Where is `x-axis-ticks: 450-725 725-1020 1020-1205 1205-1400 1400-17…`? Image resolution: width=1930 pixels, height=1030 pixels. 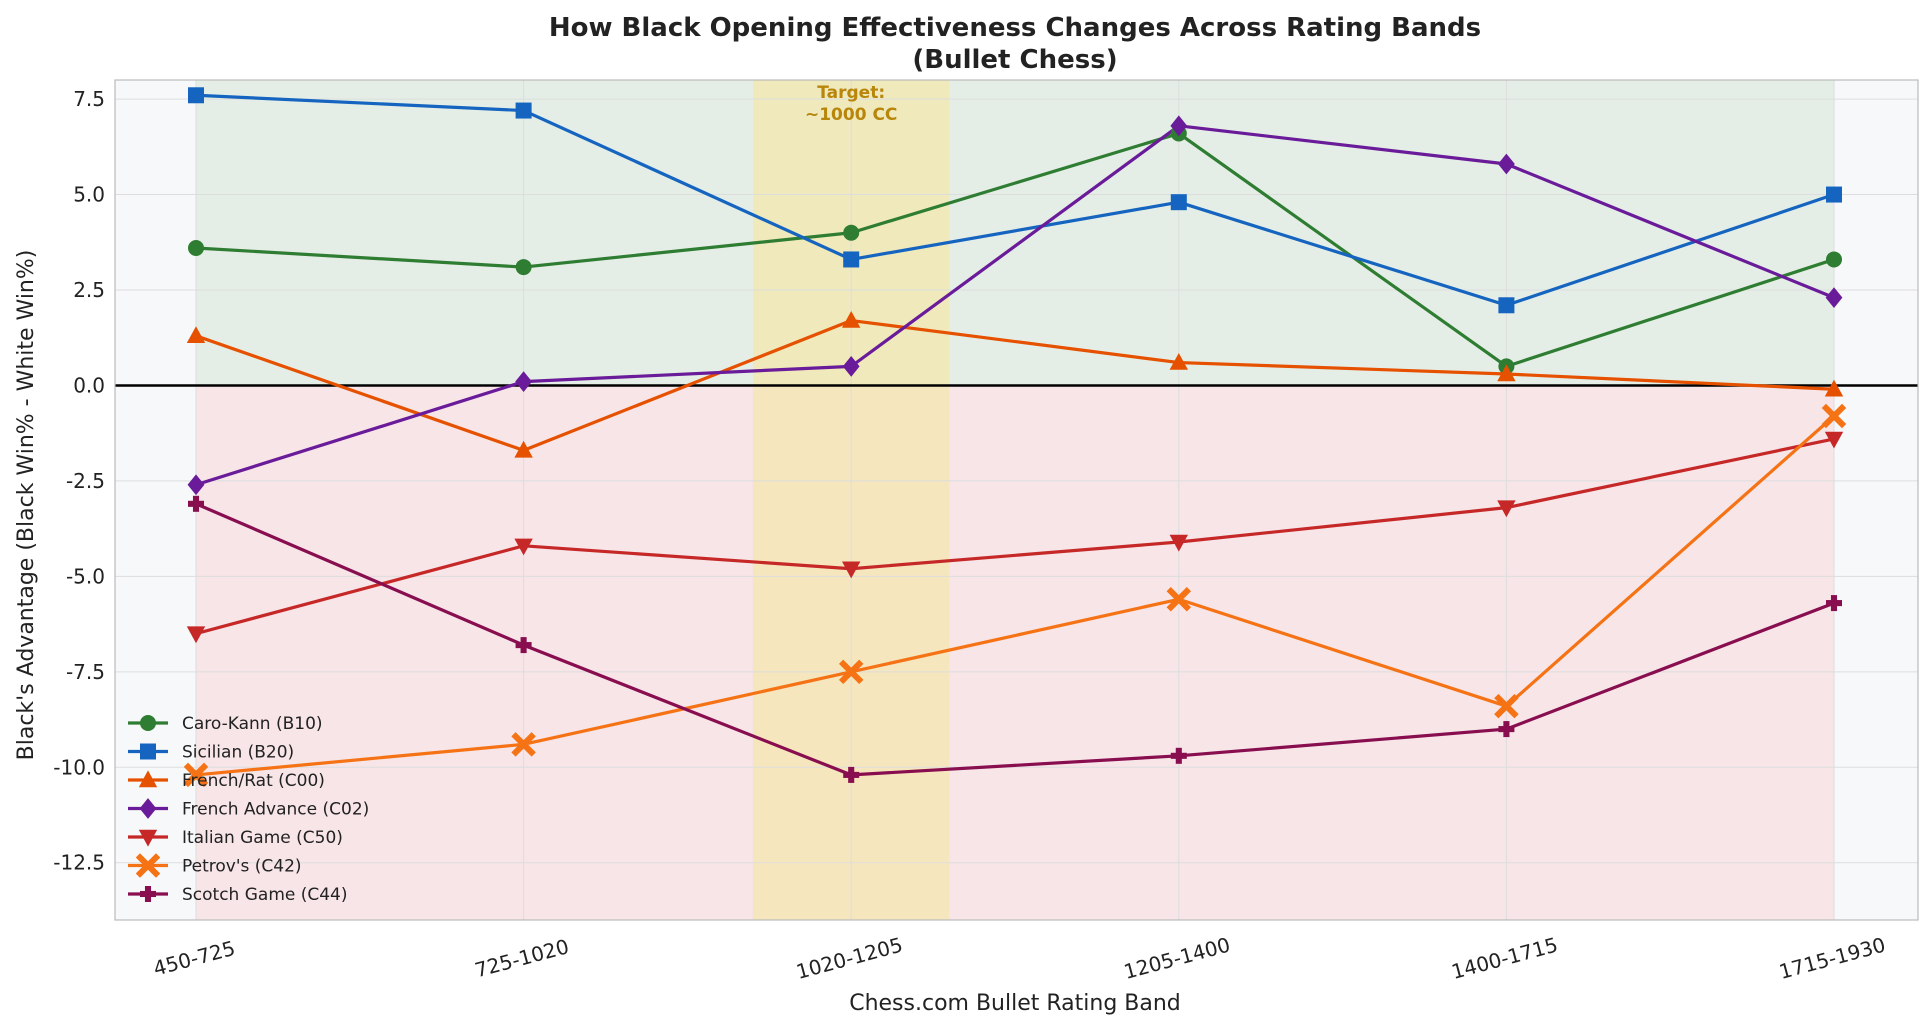
x-axis-ticks: 450-725 725-1020 1020-1205 1205-1400 1400-17… is located at coordinates (1019, 958).